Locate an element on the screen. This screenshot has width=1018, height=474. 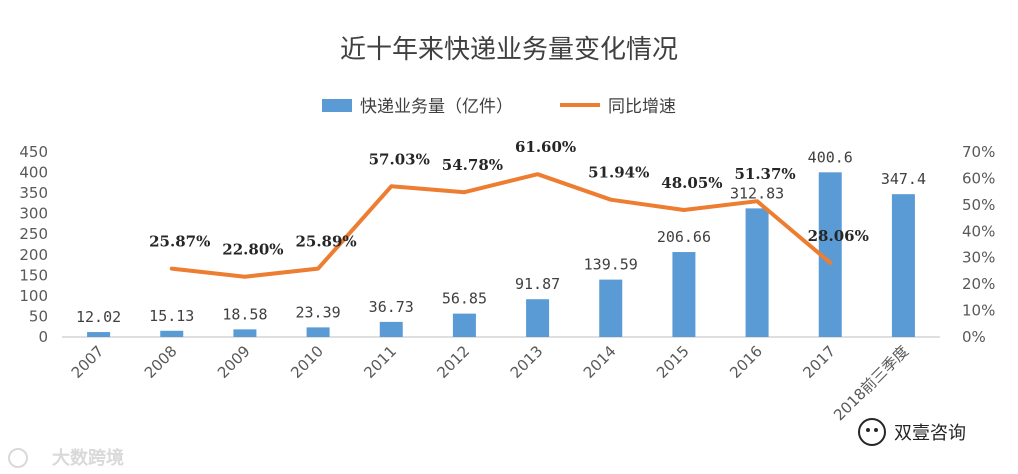
bar-value-label: 347.4 is located at coordinates (903, 179).